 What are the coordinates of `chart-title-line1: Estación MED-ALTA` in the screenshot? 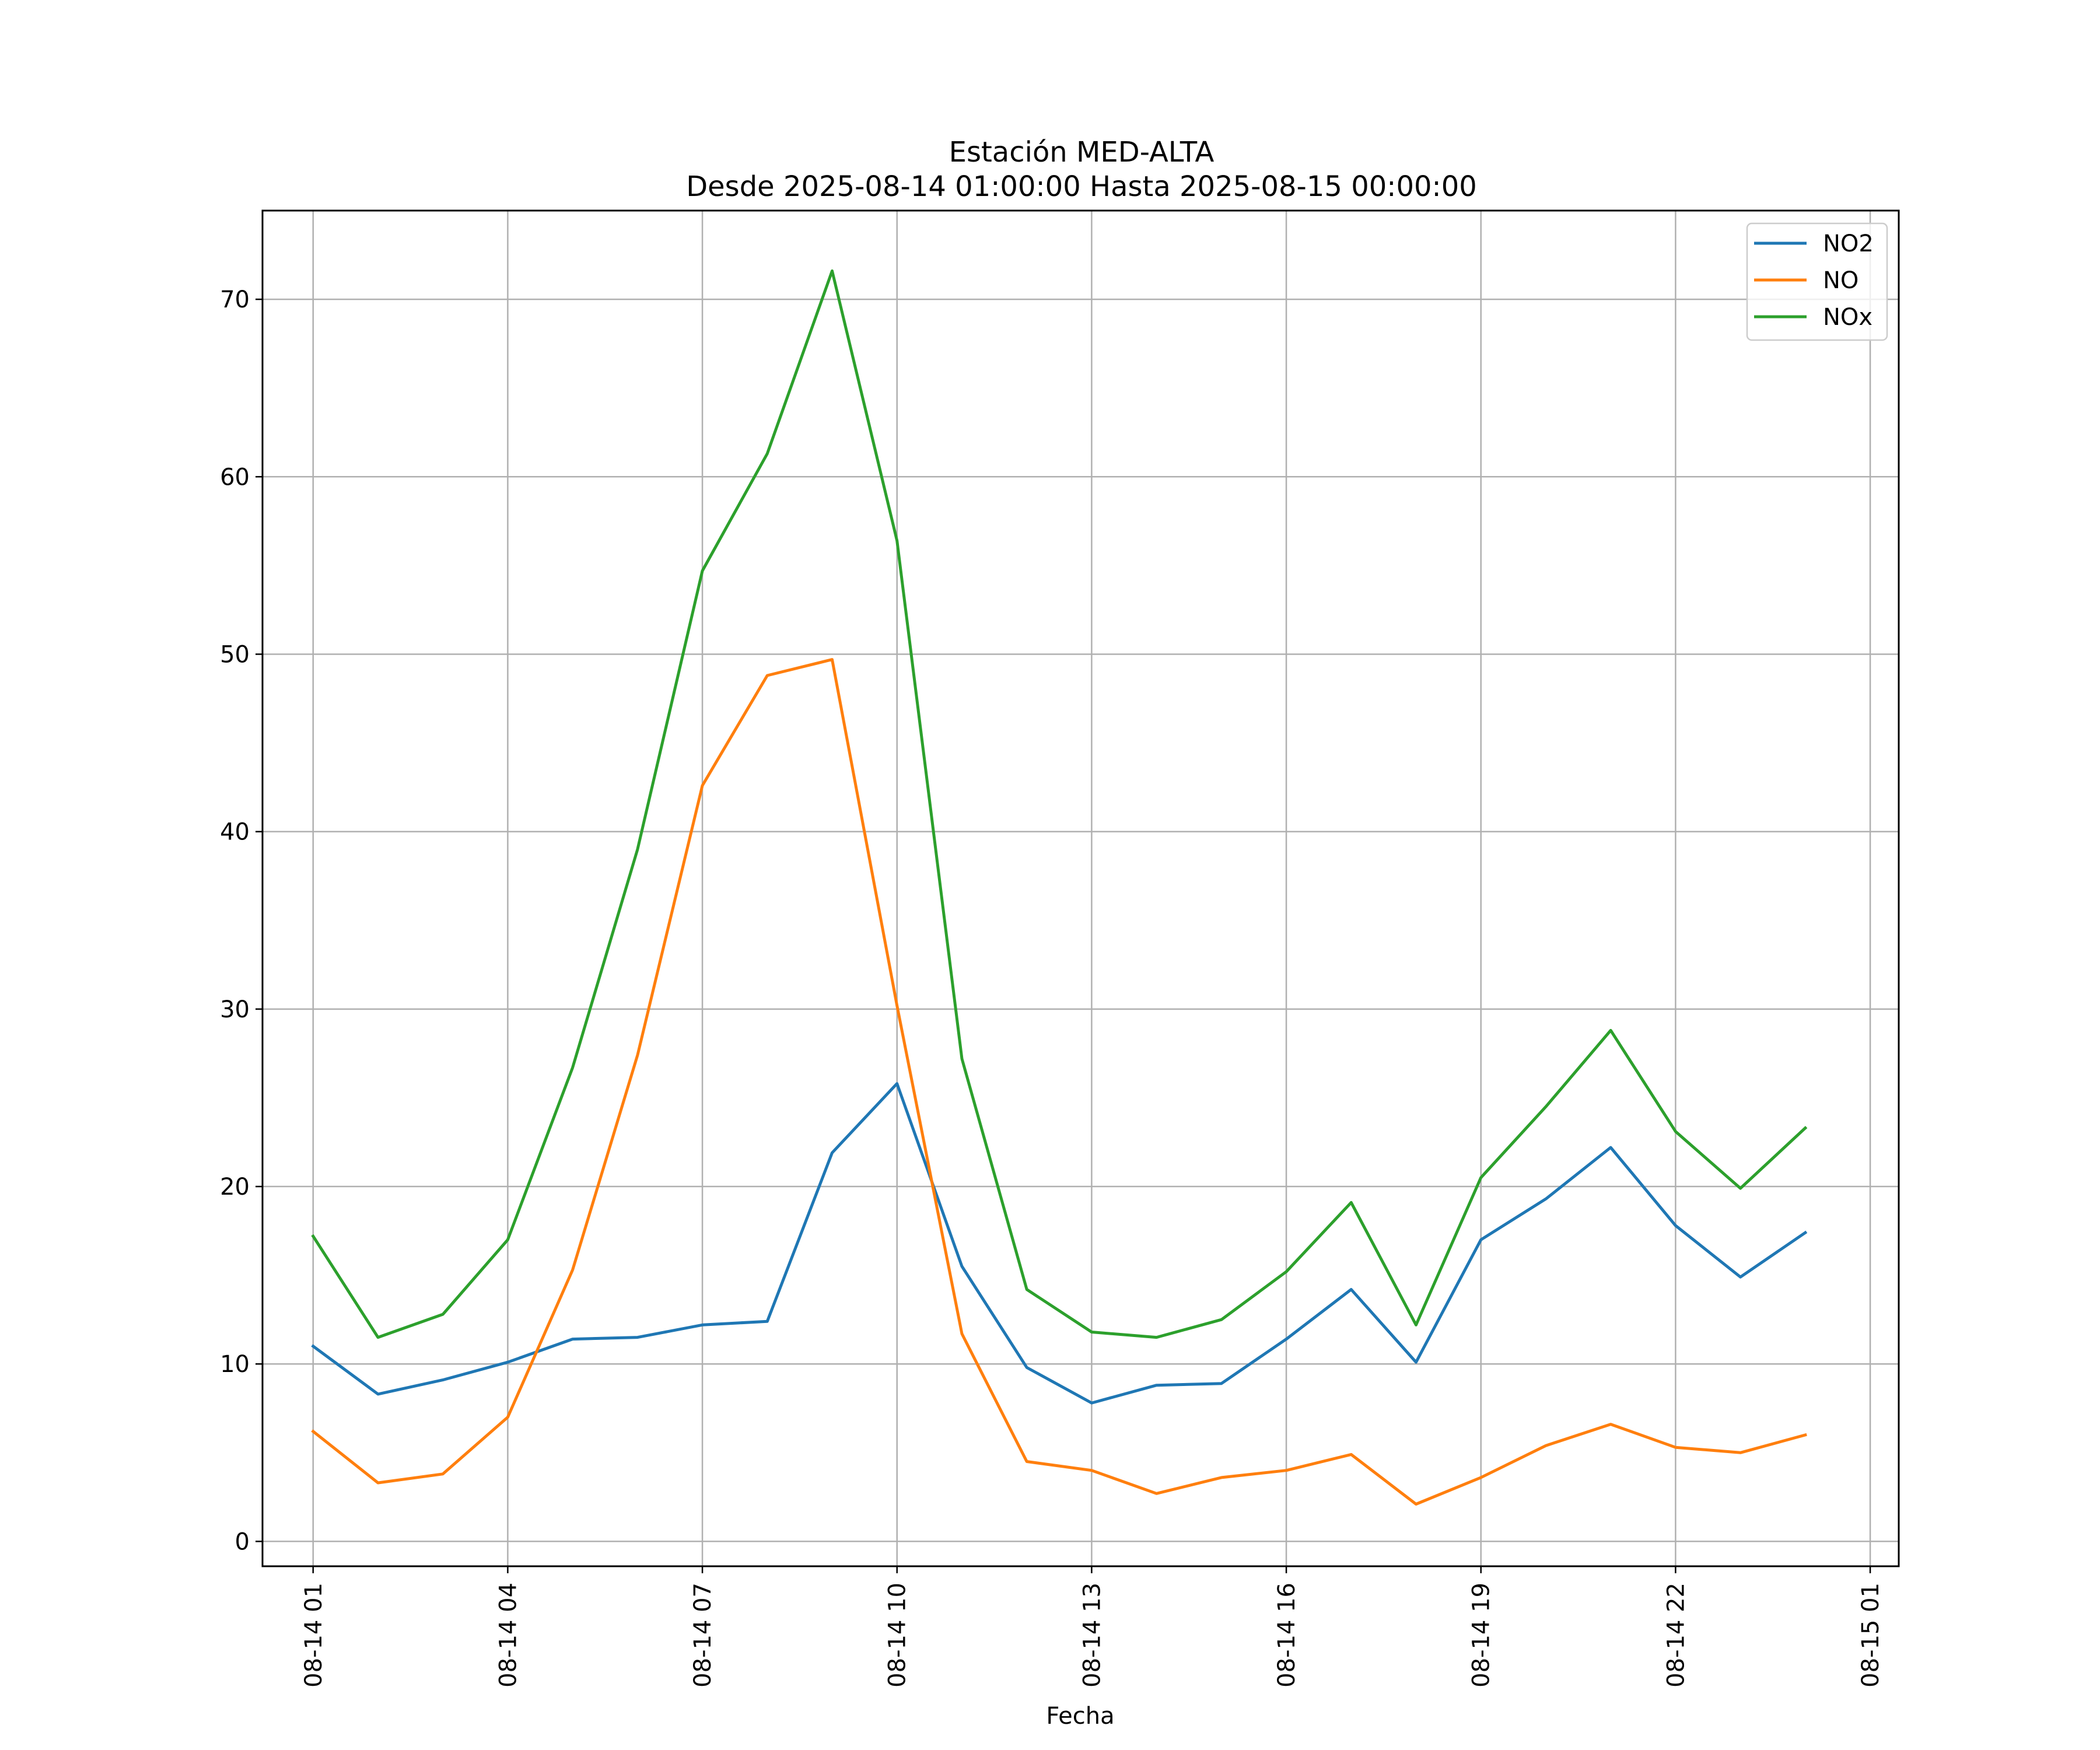 It's located at (1081, 152).